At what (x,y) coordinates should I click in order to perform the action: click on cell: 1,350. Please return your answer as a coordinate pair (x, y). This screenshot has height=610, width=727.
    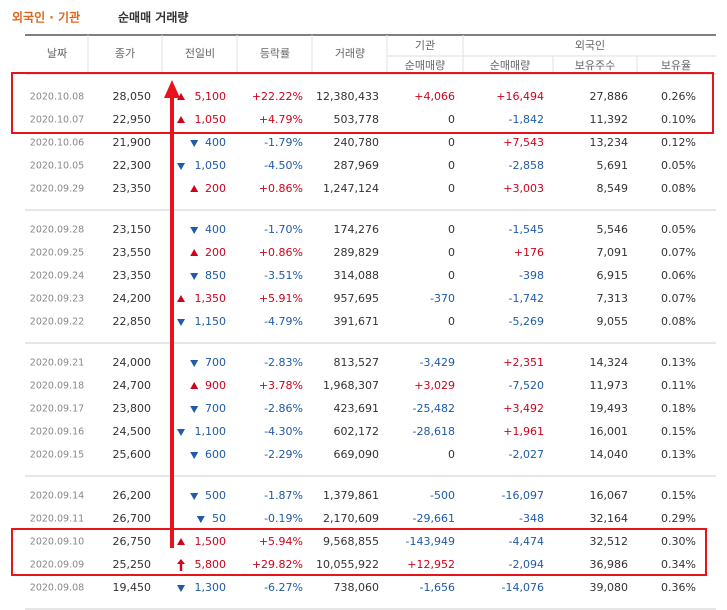
    Looking at the image, I should click on (211, 298).